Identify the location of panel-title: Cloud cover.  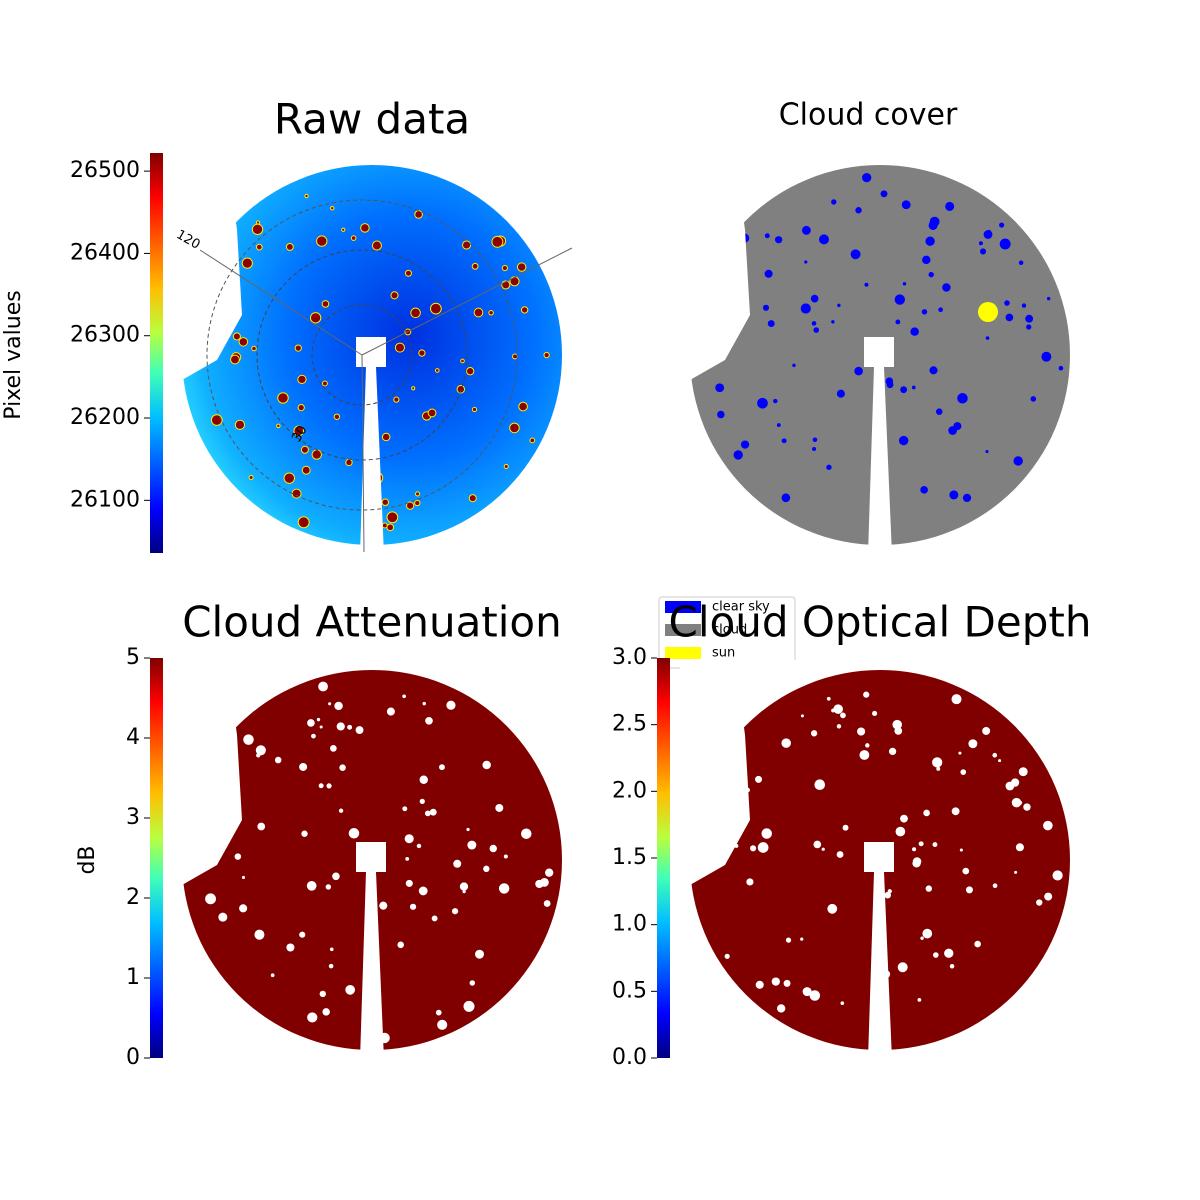
(868, 115).